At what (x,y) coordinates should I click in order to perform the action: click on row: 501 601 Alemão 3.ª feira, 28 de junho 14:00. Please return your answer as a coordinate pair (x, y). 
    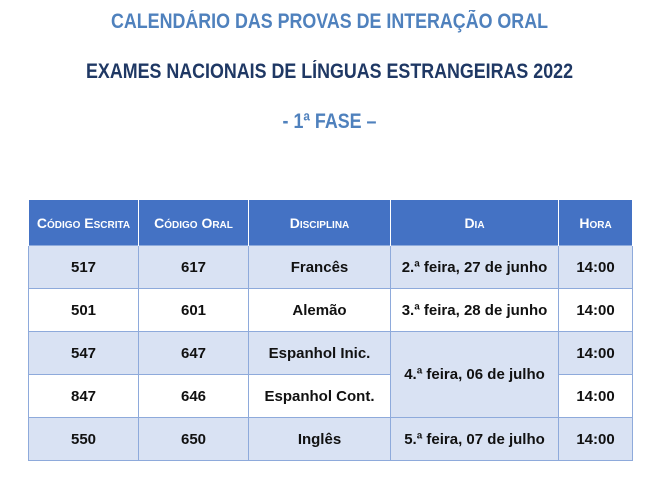
    Looking at the image, I should click on (330, 310).